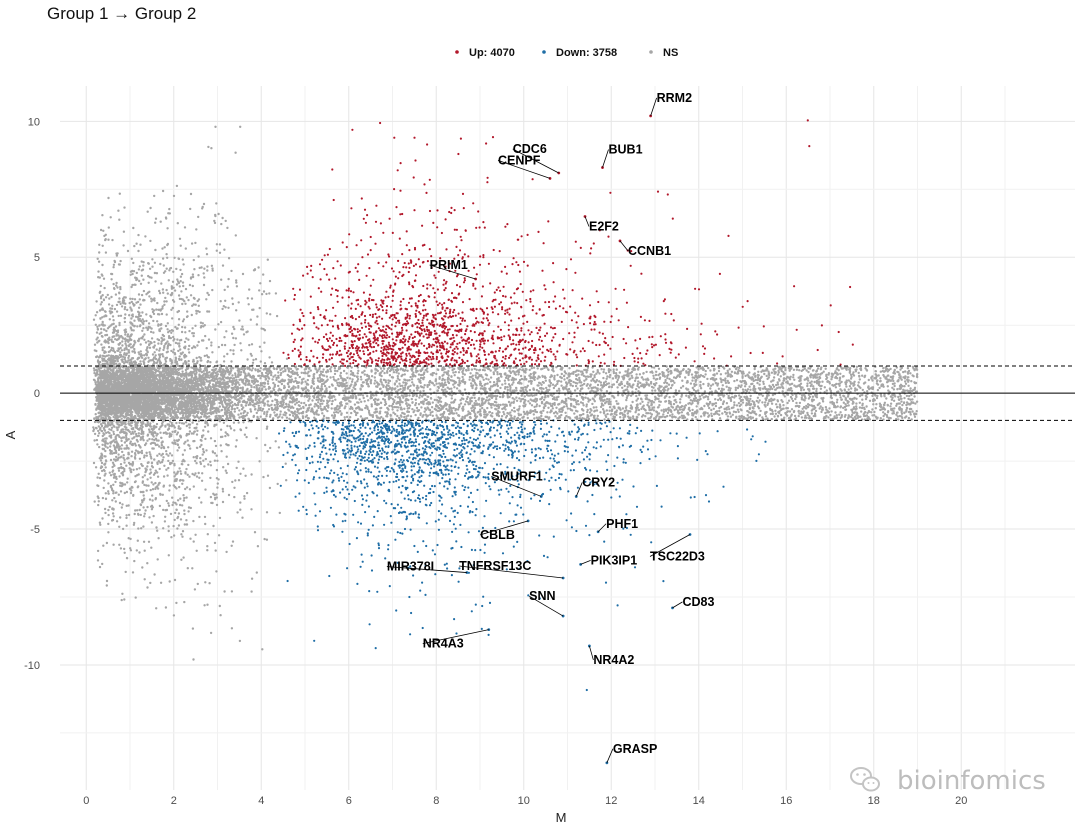  I want to click on gene-label: PIK3IP1, so click(614, 560).